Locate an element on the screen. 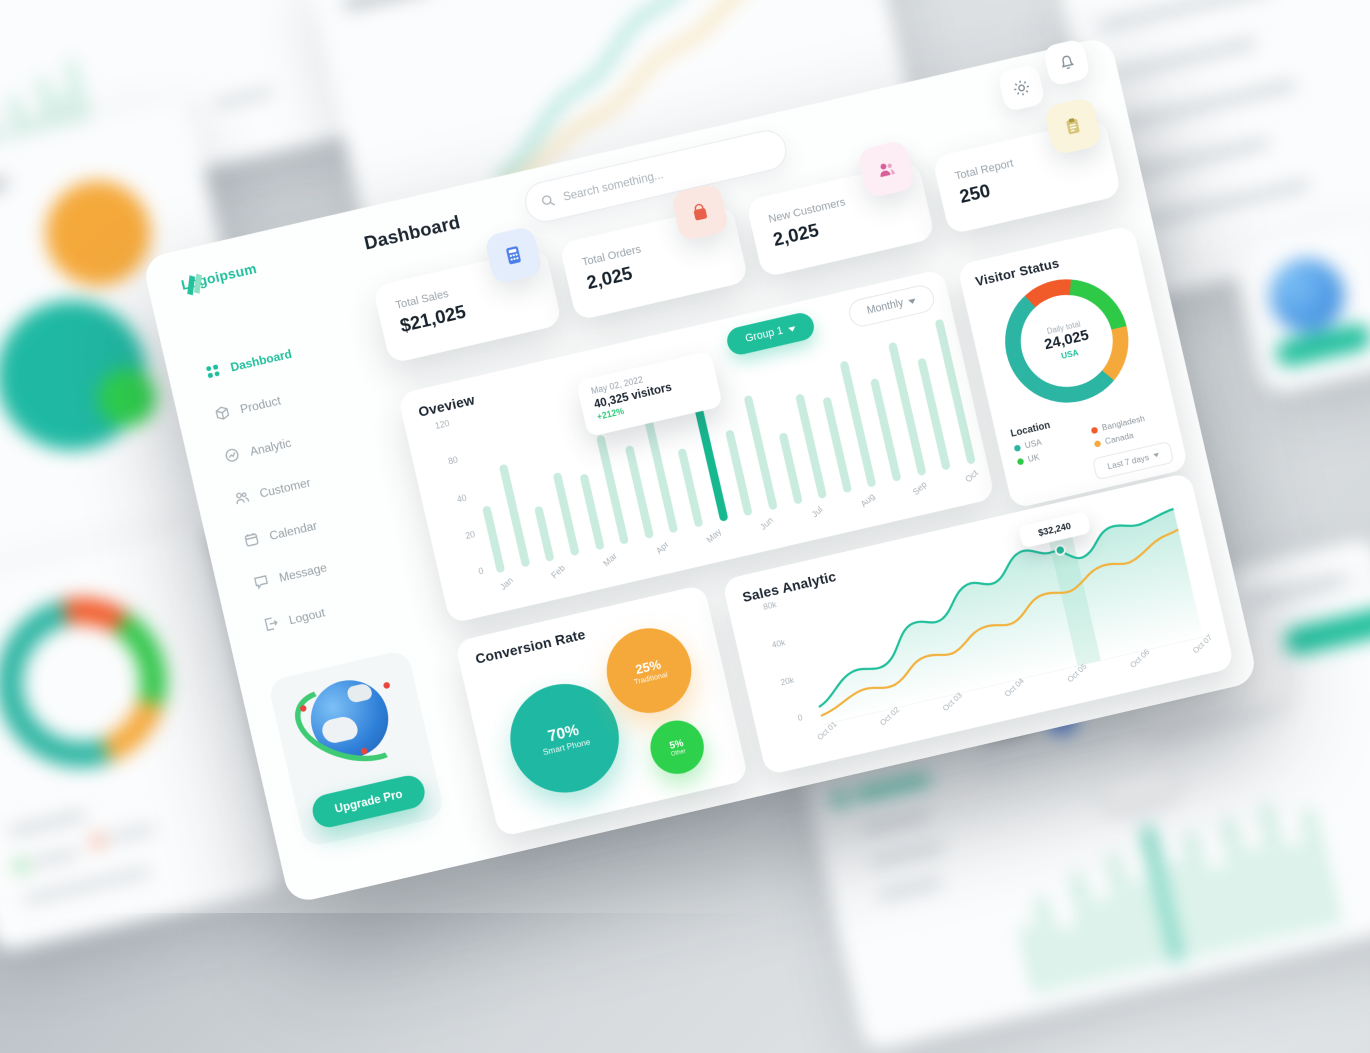 The image size is (1370, 1053). calculator-icon is located at coordinates (513, 255).